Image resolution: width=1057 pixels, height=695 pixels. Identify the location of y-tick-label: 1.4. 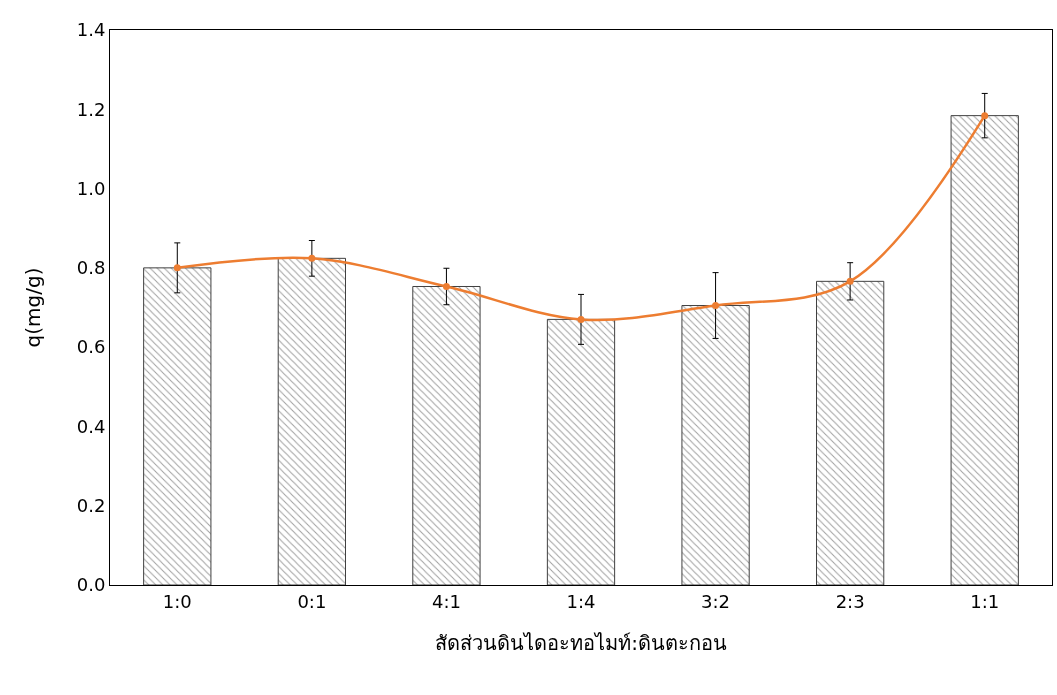
(91, 30).